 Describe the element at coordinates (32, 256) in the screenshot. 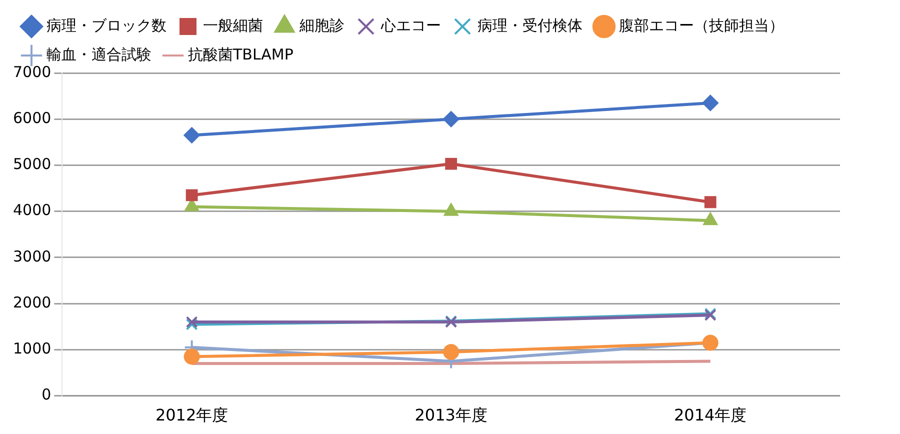

I see `y-tick-label: 3000` at that location.